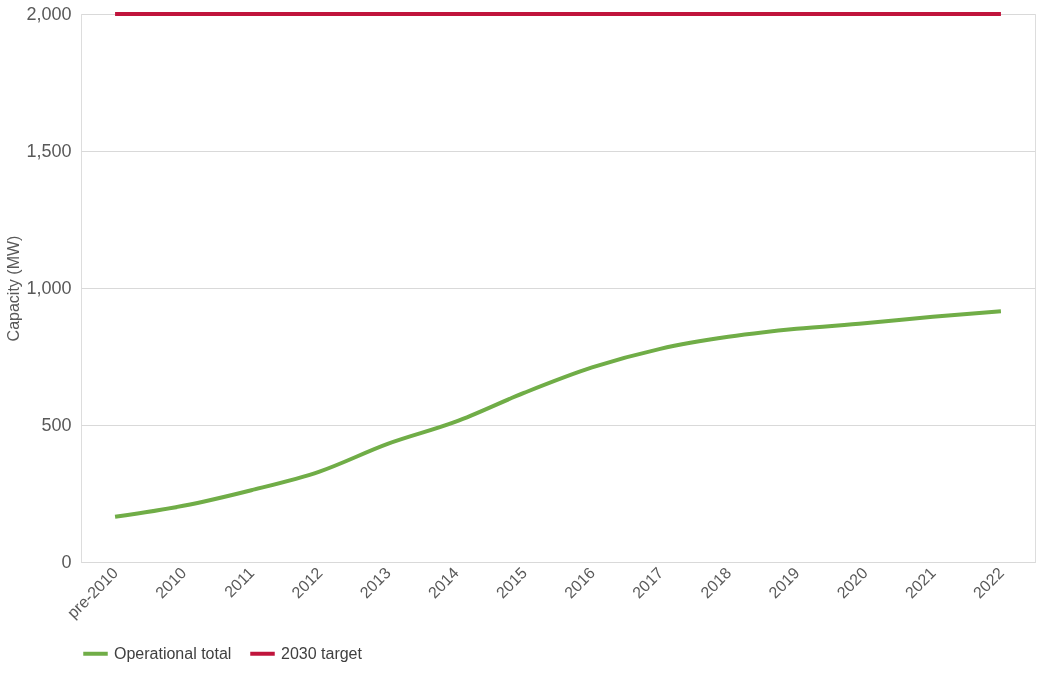 This screenshot has height=687, width=1061. I want to click on y-tick-label: 1,000, so click(49, 287).